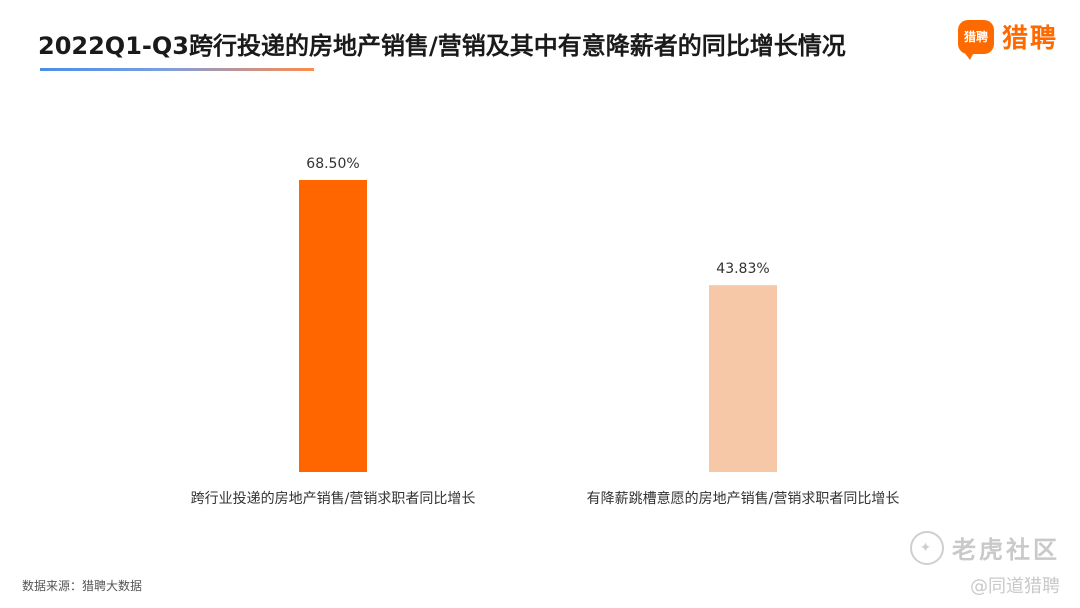 This screenshot has width=1080, height=608. Describe the element at coordinates (82, 586) in the screenshot. I see `data-source-note: 数据来源：猎聘大数据` at that location.